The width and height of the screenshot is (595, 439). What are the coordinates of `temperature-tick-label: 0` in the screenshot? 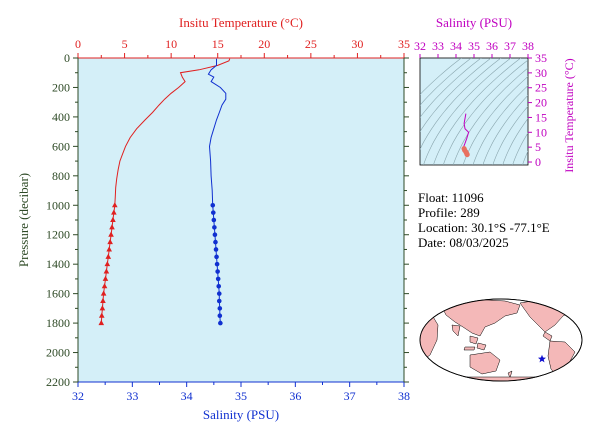 It's located at (78, 44).